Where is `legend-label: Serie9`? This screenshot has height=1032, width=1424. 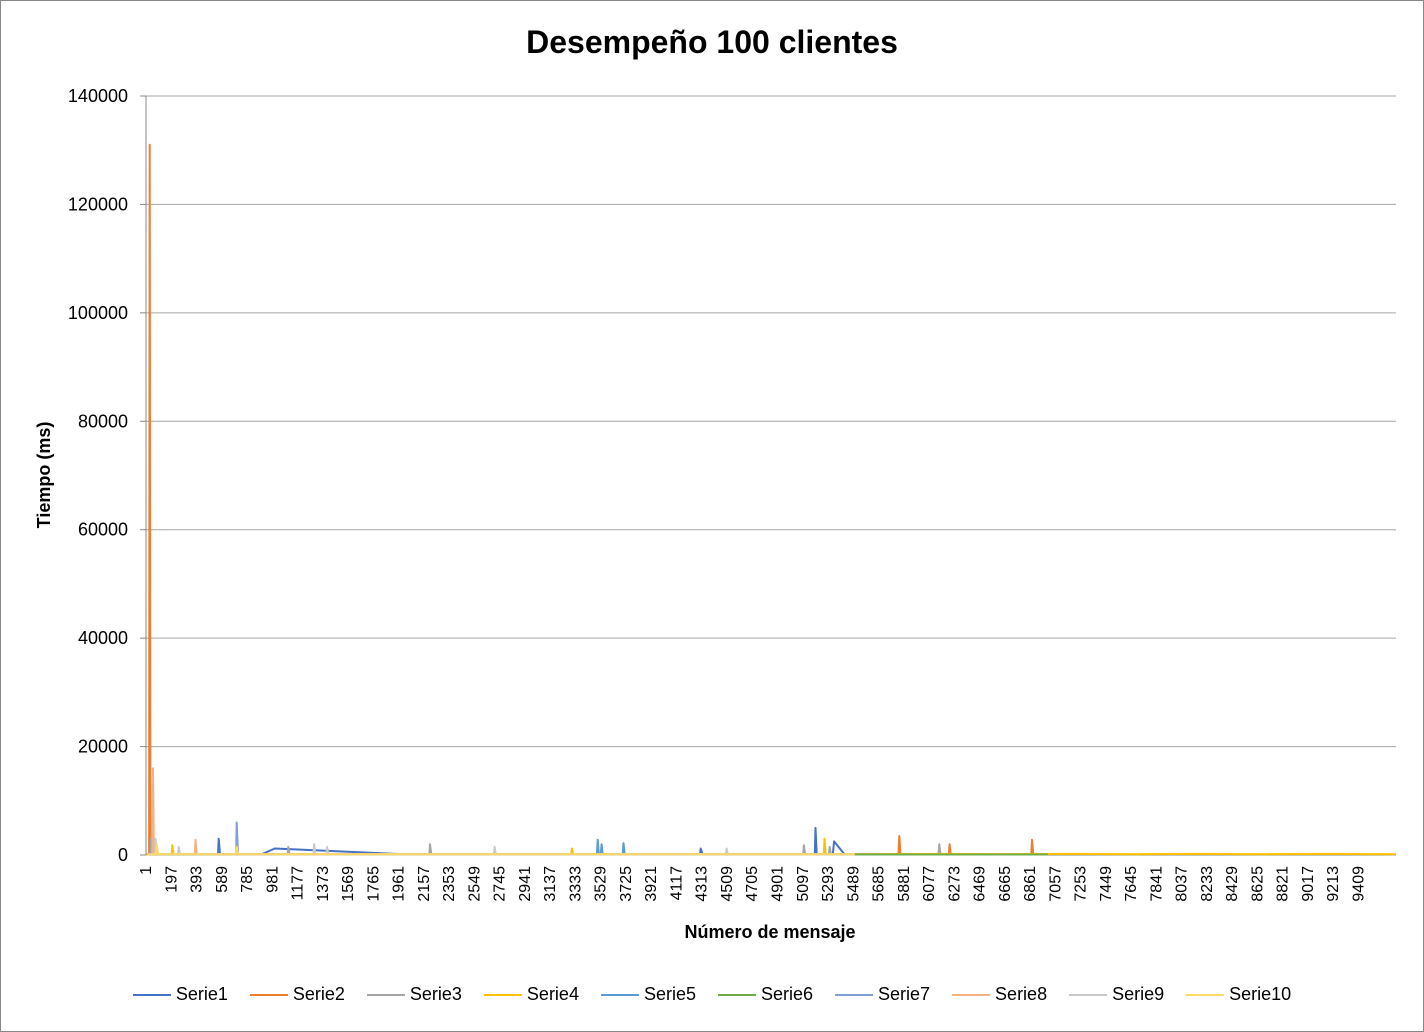
legend-label: Serie9 is located at coordinates (1138, 994).